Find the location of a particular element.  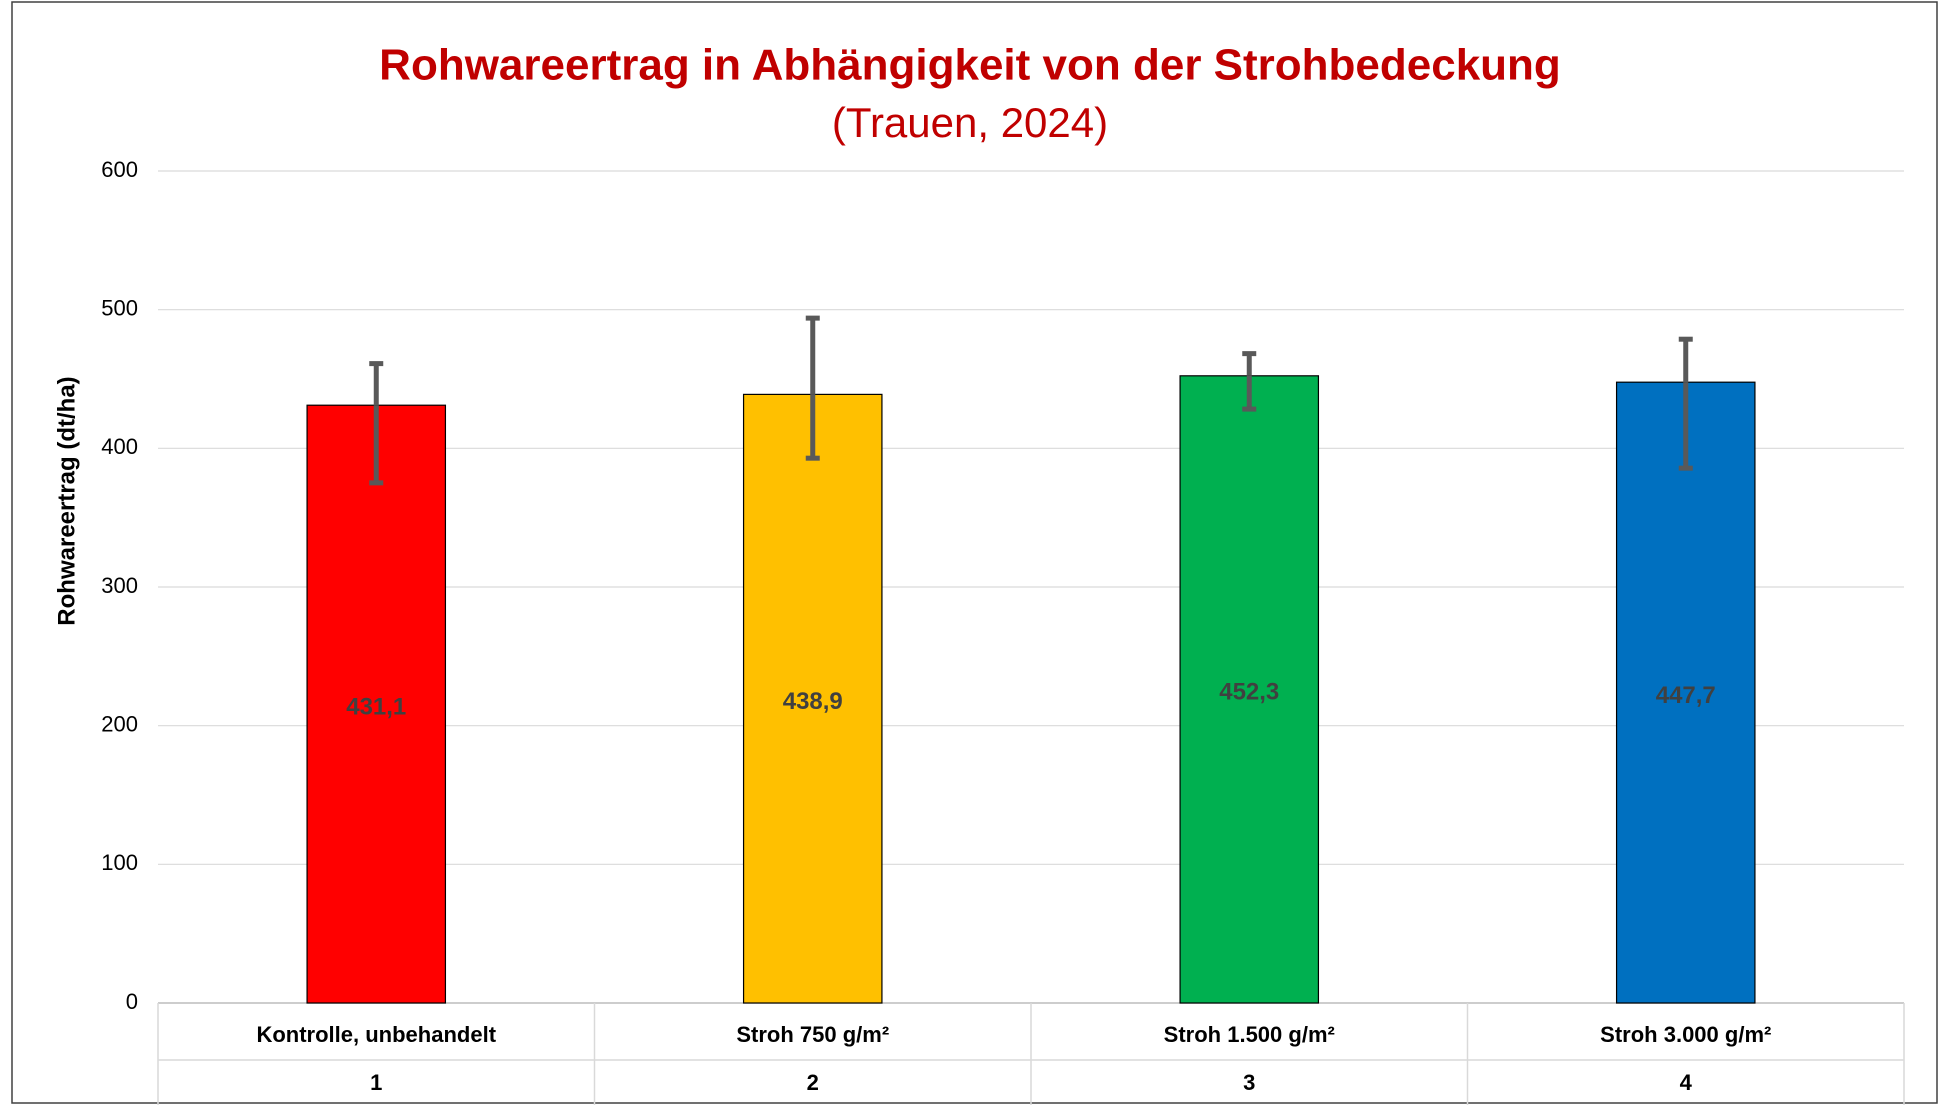

x-tick-label: Stroh 1.500 g/m² is located at coordinates (1249, 1034).